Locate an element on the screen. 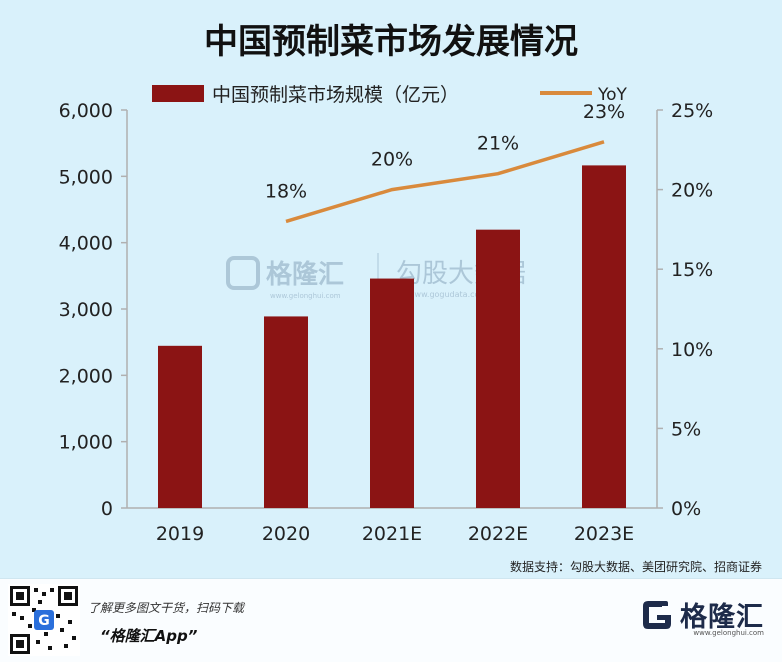 This screenshot has width=782, height=662. left-axis-tick-label: 0 is located at coordinates (107, 509).